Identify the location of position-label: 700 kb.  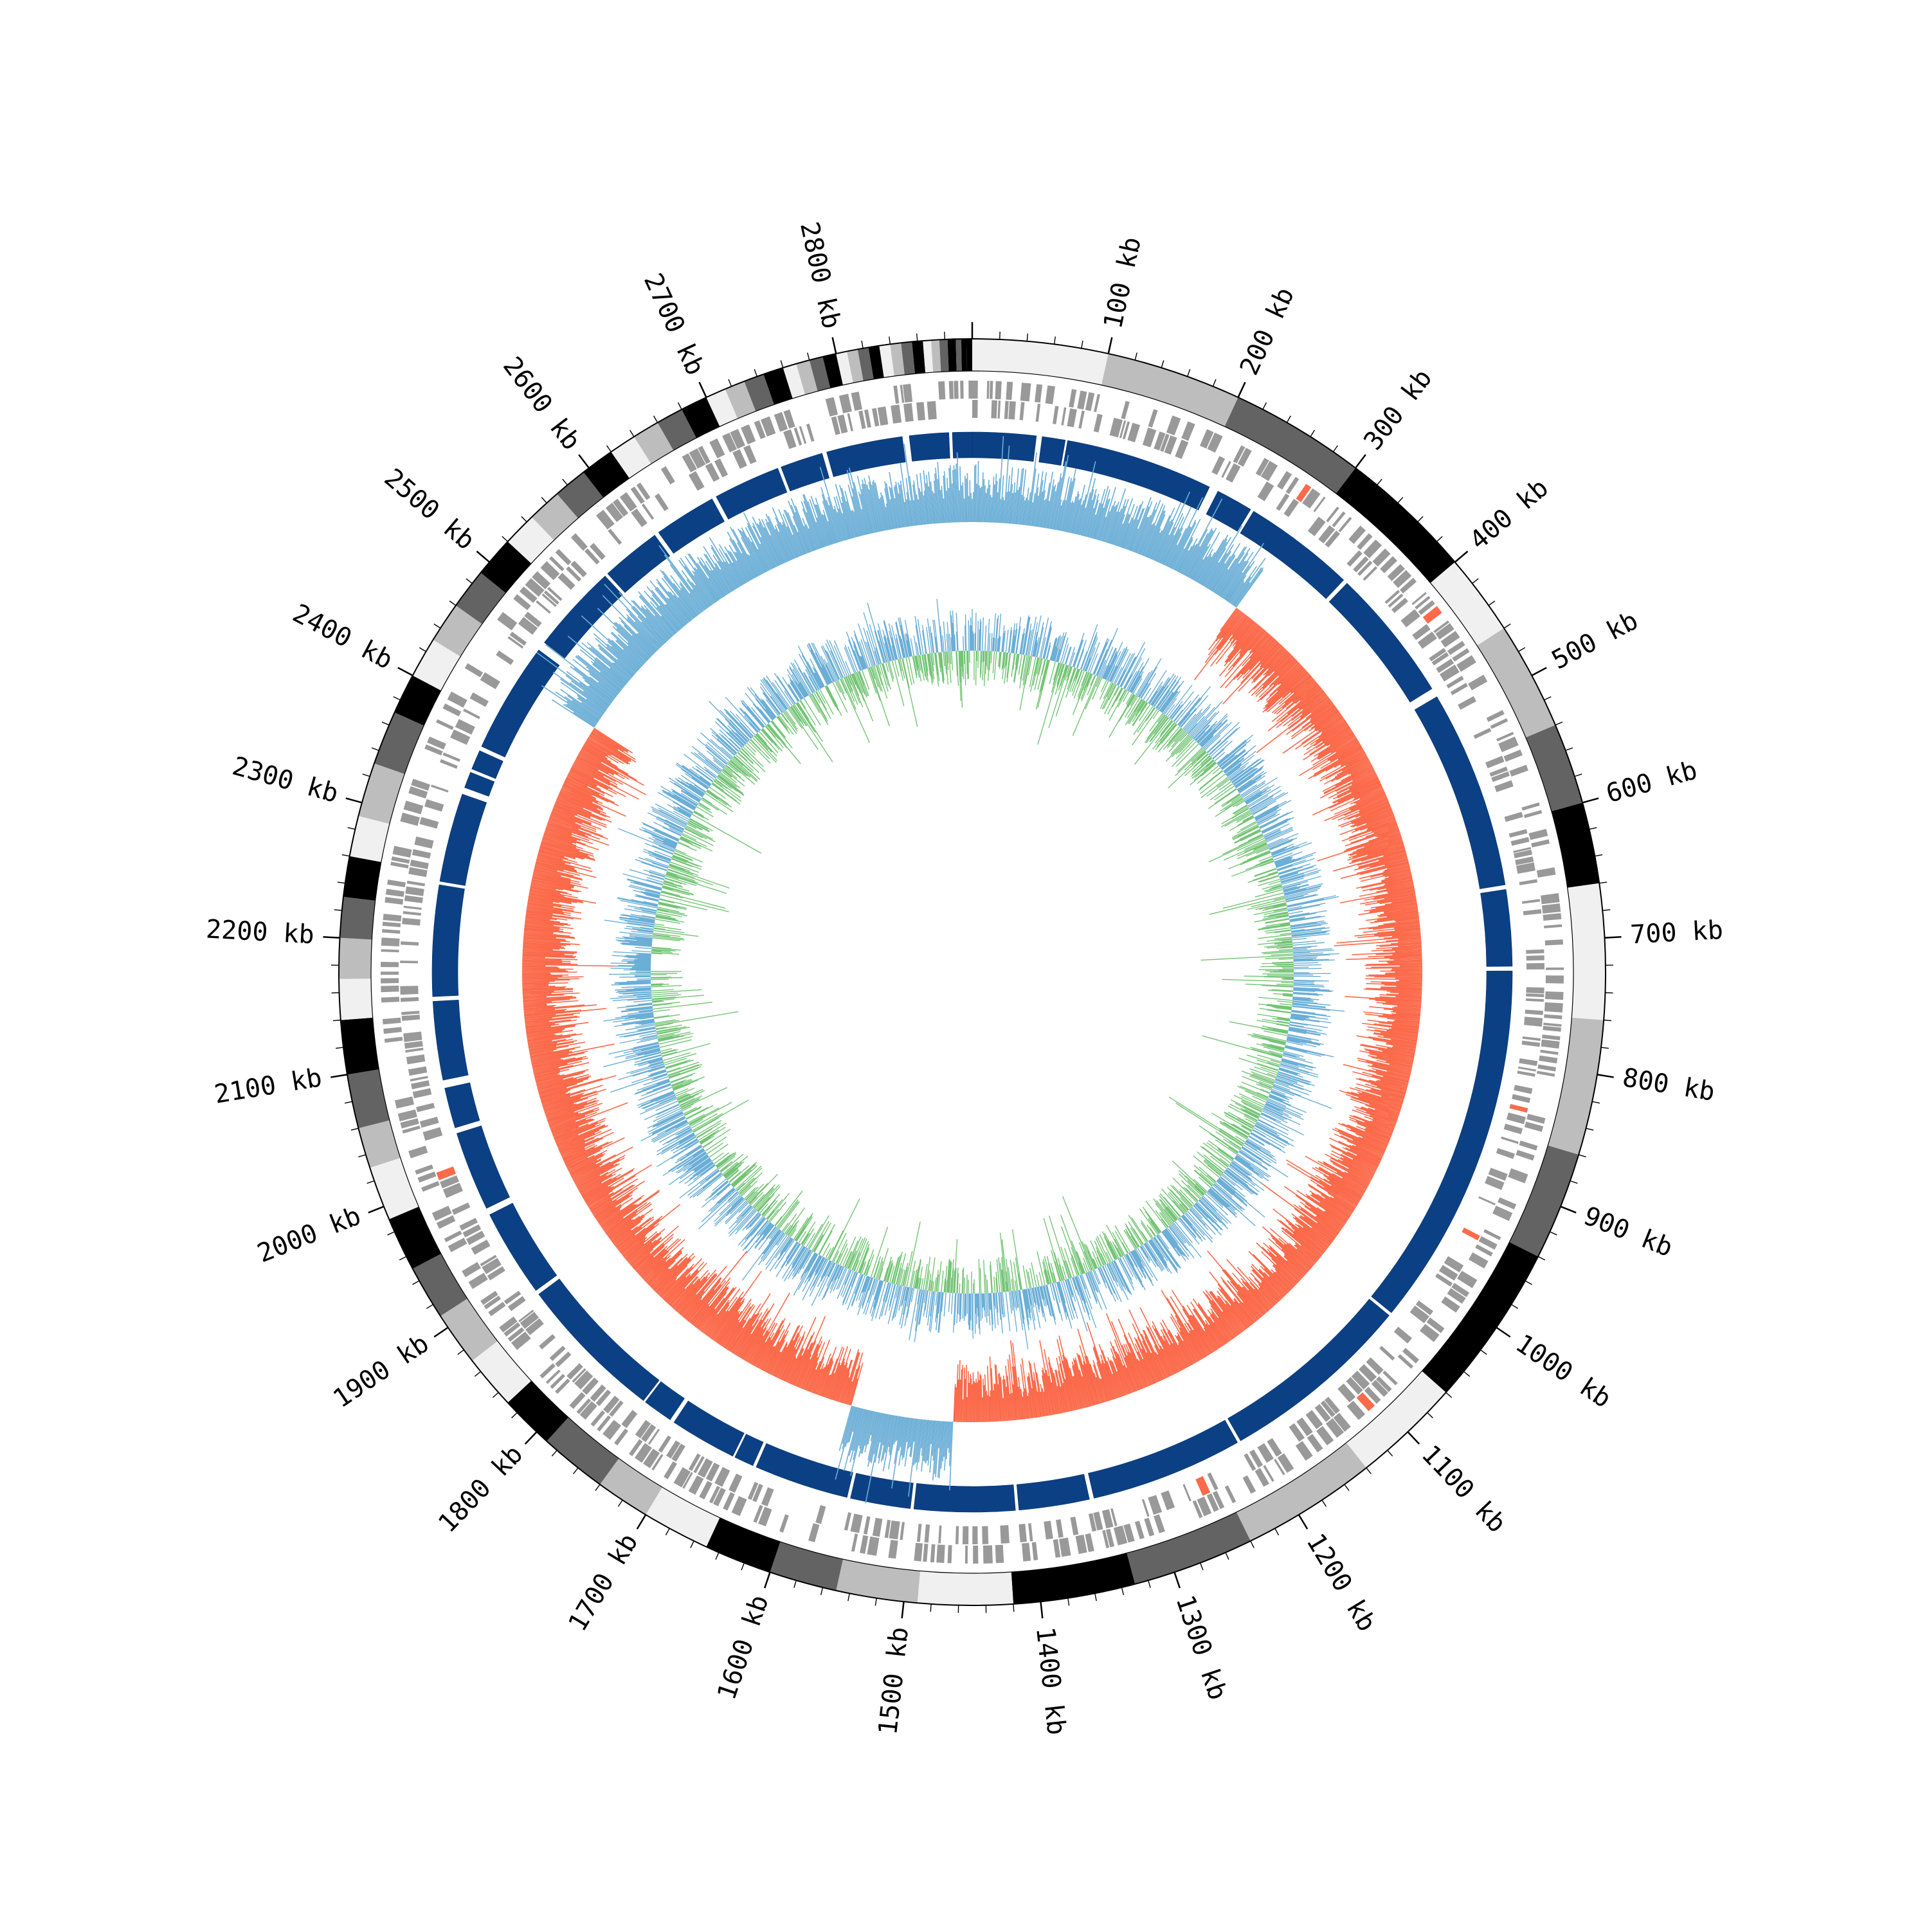
(1676, 933).